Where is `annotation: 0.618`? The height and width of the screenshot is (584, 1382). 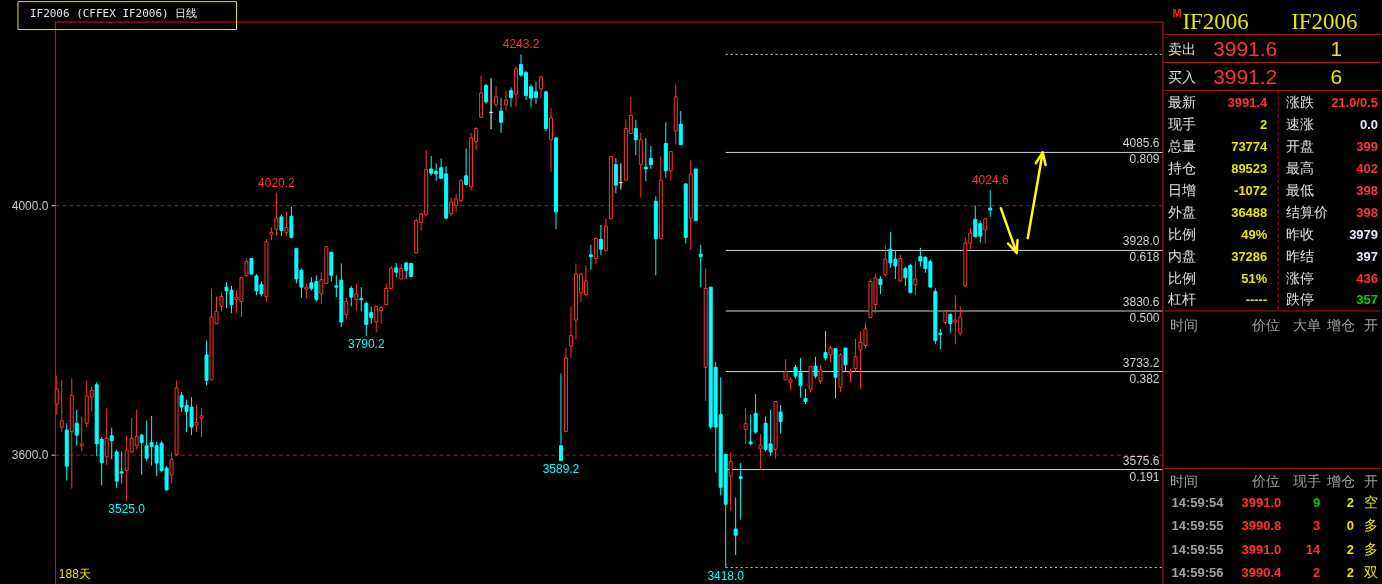 annotation: 0.618 is located at coordinates (1144, 257).